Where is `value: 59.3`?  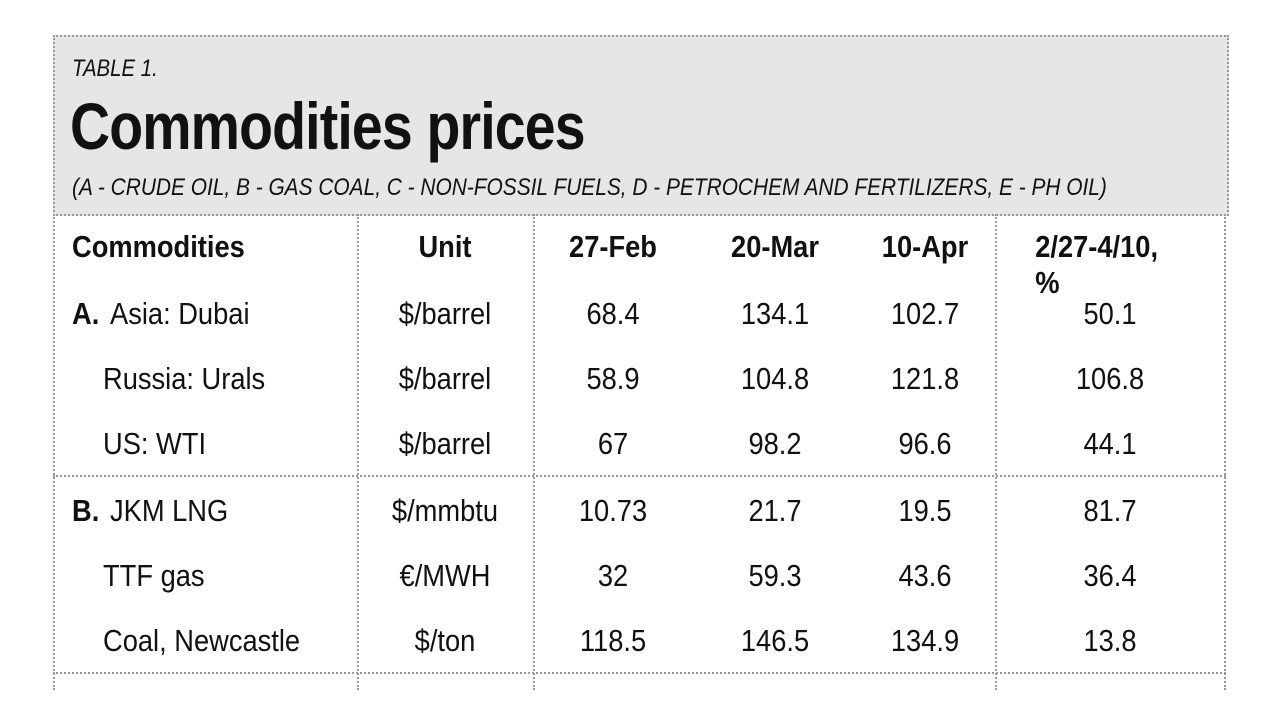 value: 59.3 is located at coordinates (775, 575).